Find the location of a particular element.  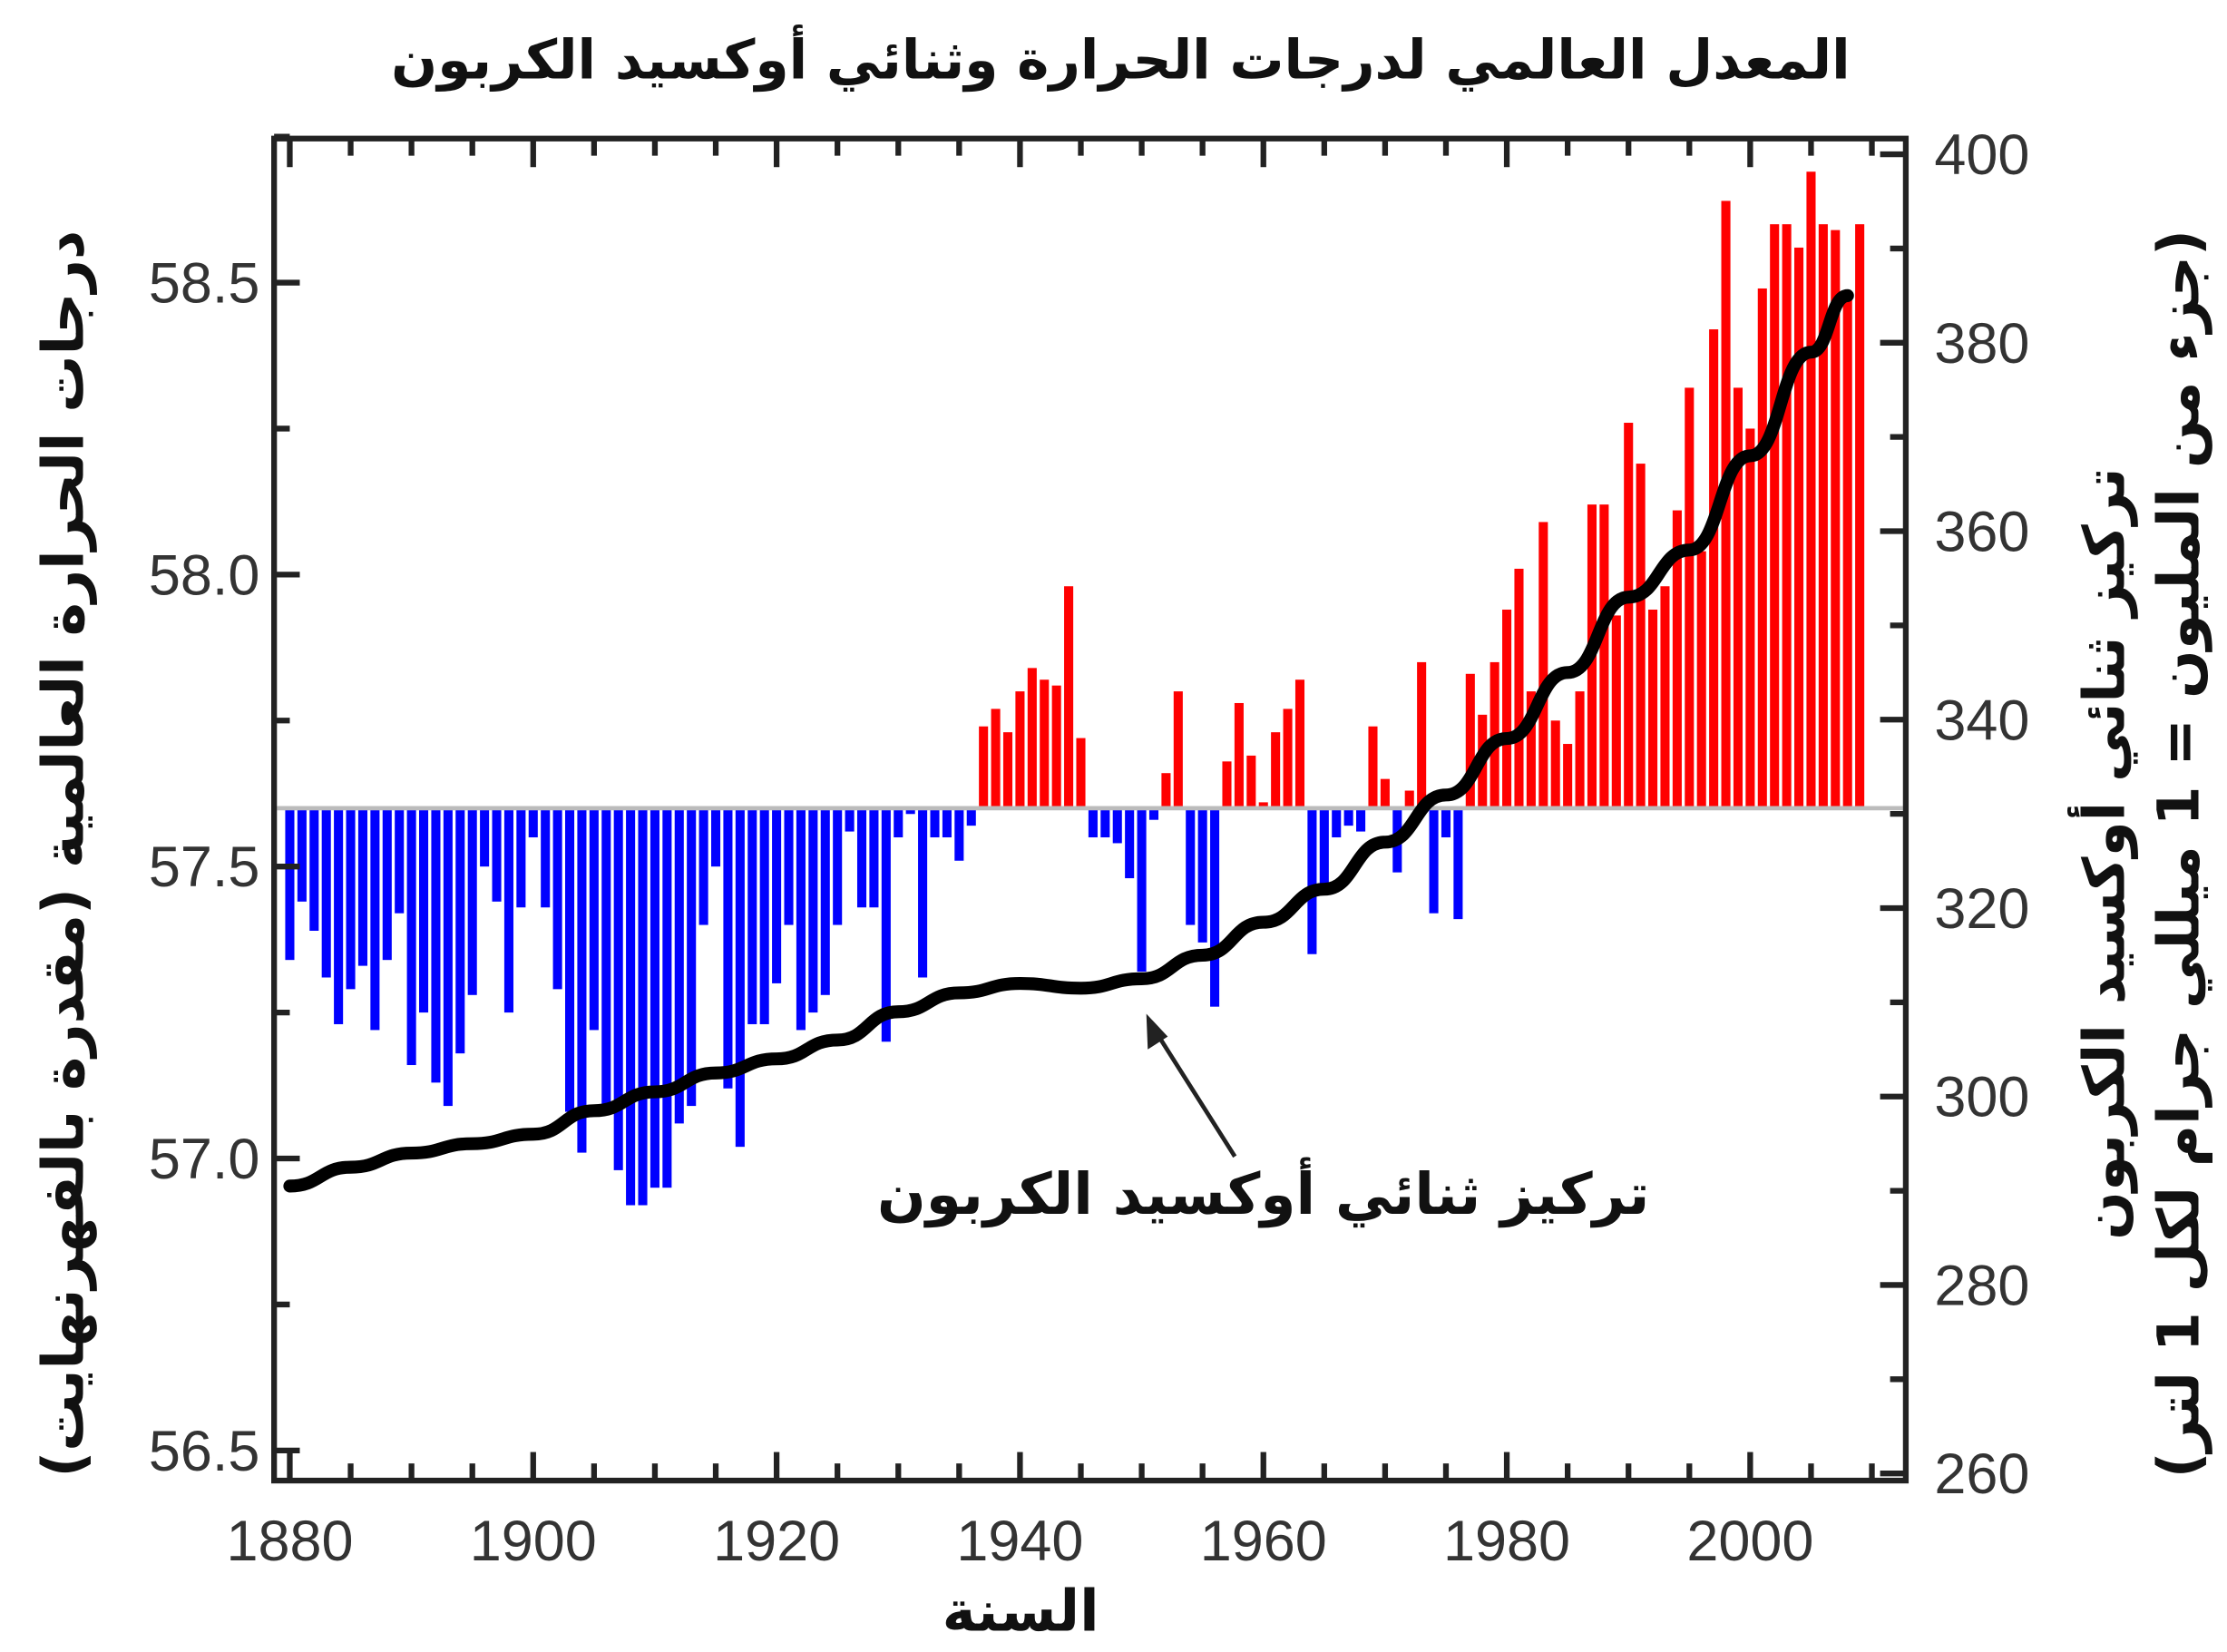

temperature-bar-1964 is located at coordinates (1312, 880).